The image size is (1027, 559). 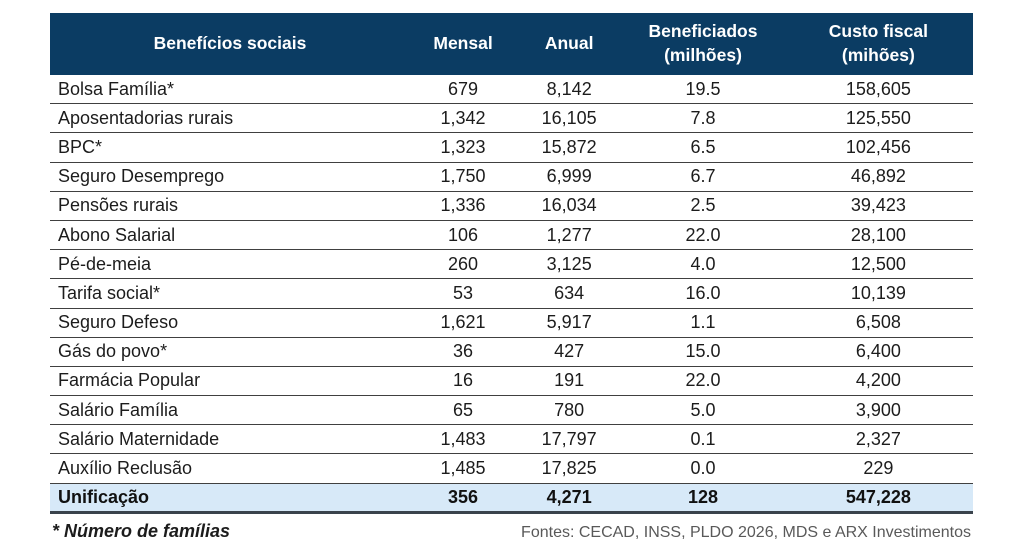 I want to click on cell-beneficiados: 16.0, so click(x=703, y=293).